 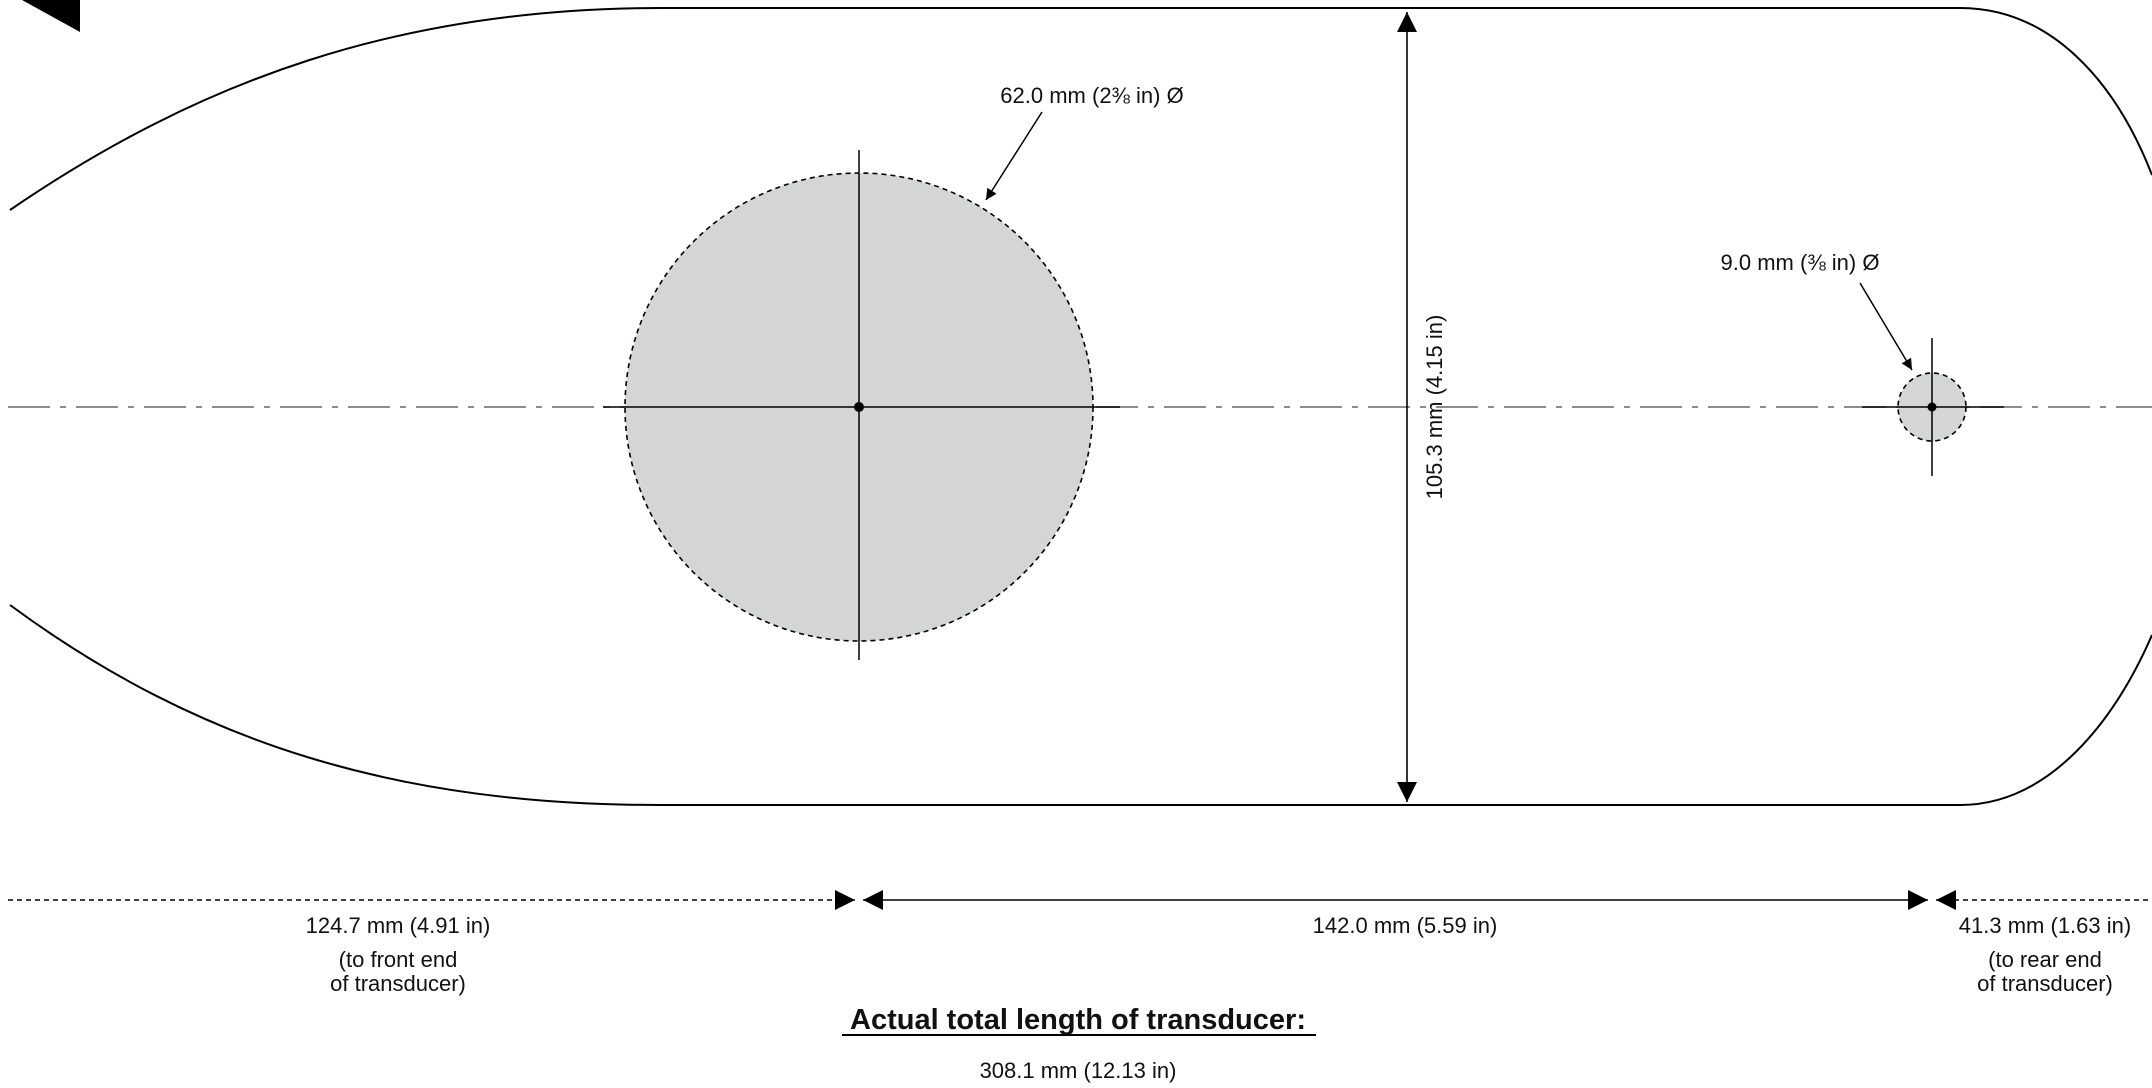 I want to click on small-hole-center-point, so click(x=1932, y=407).